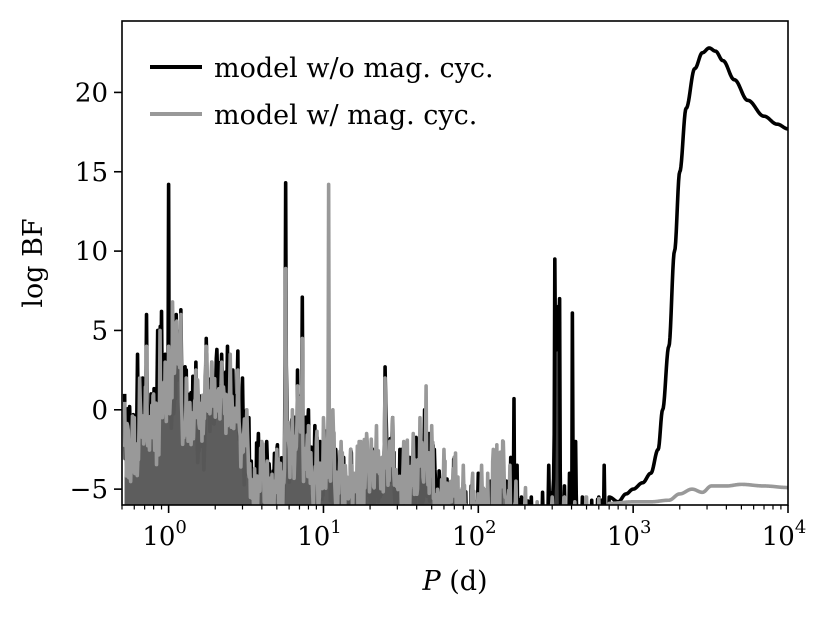  Describe the element at coordinates (784, 534) in the screenshot. I see `x-tick-label: 10⁴` at that location.